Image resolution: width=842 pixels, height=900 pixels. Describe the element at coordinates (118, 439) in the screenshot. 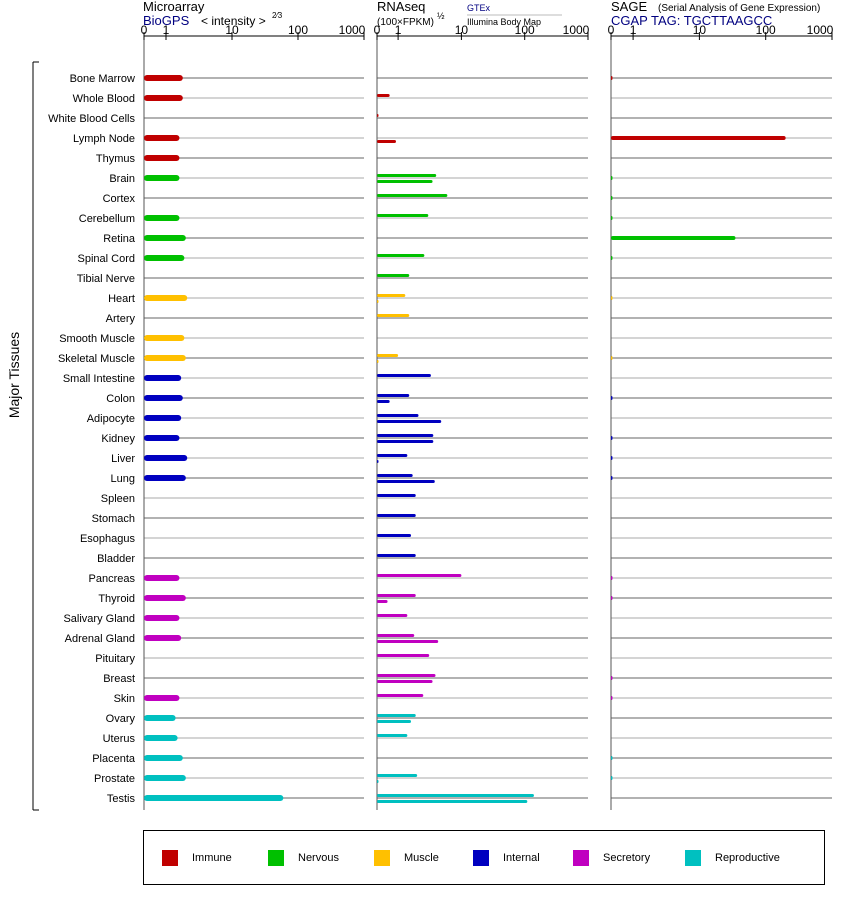

I see `tissue-label-kidney: Kidney` at that location.